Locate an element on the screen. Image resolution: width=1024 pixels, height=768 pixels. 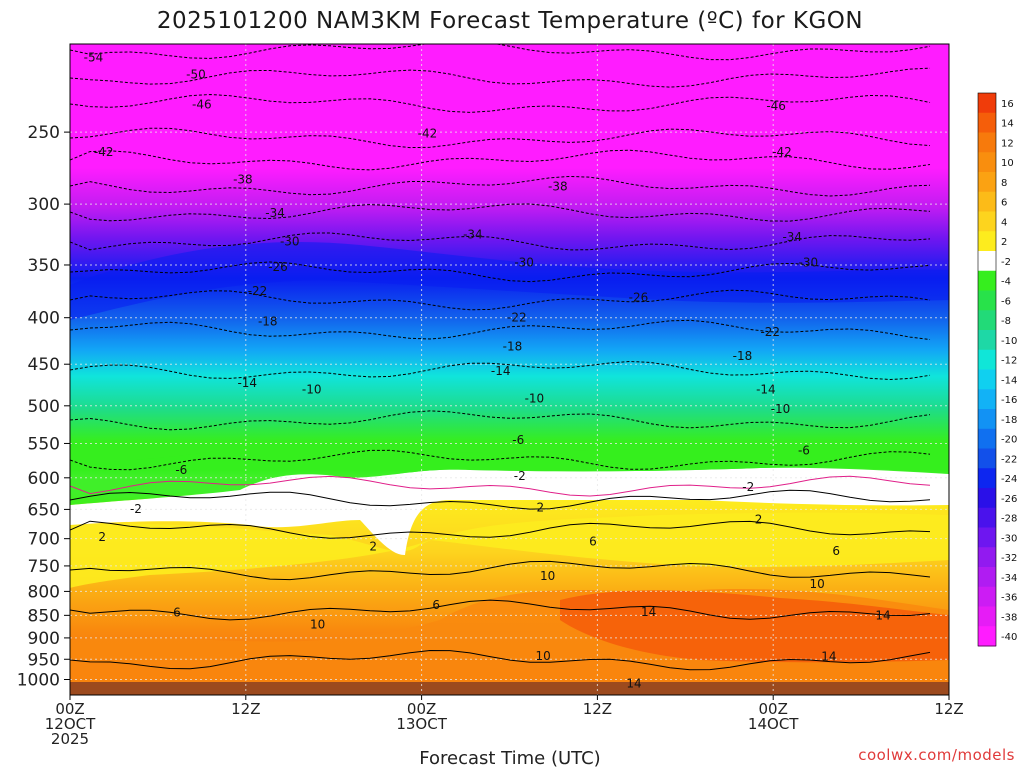
pressure-tick-label: 250 is located at coordinates (44, 133).